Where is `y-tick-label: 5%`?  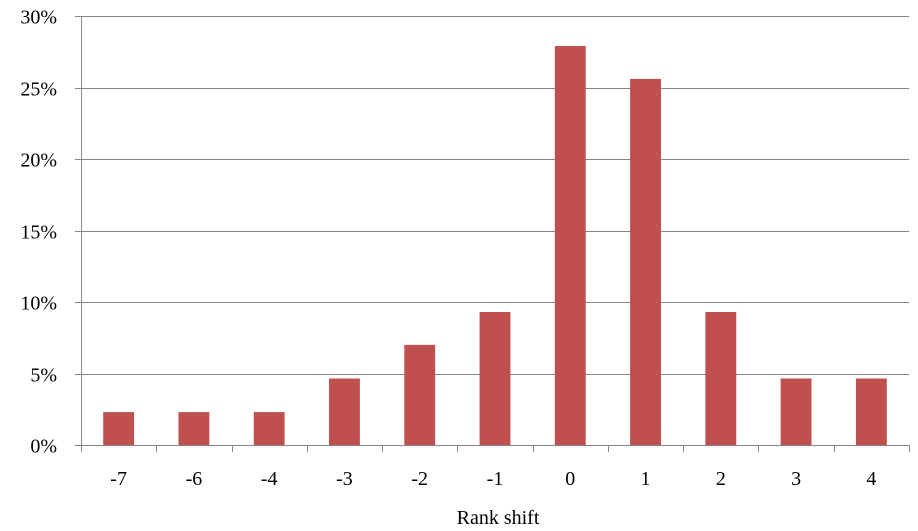
y-tick-label: 5% is located at coordinates (43, 376).